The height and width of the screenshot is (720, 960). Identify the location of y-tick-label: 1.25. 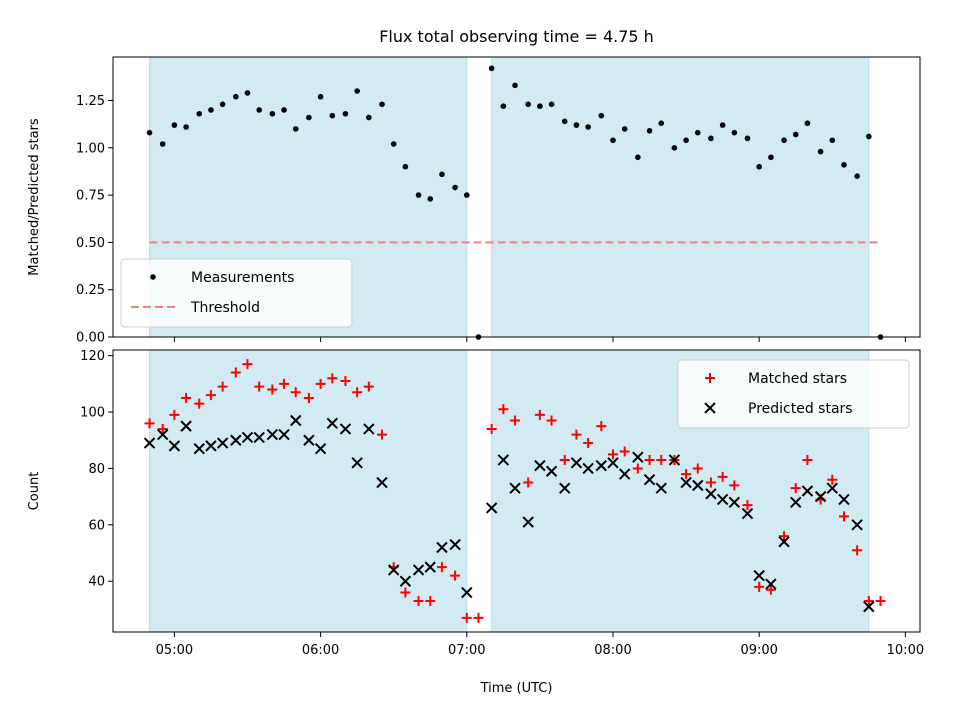
(90, 101).